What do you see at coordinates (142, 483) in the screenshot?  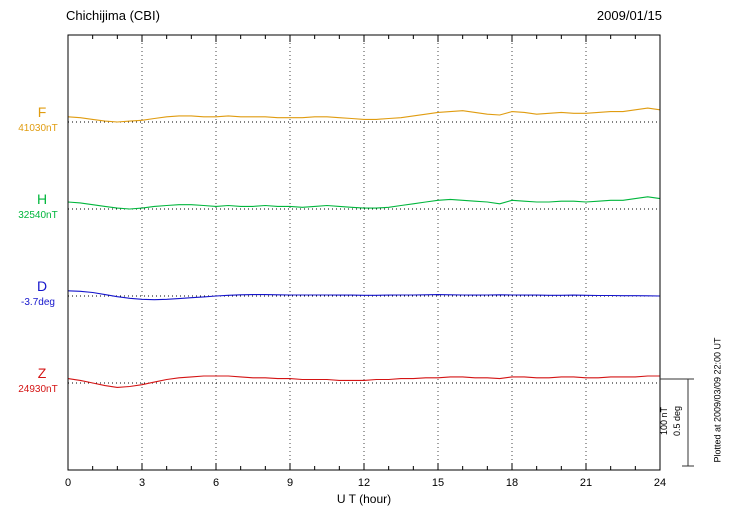 I see `x-tick-label: 3` at bounding box center [142, 483].